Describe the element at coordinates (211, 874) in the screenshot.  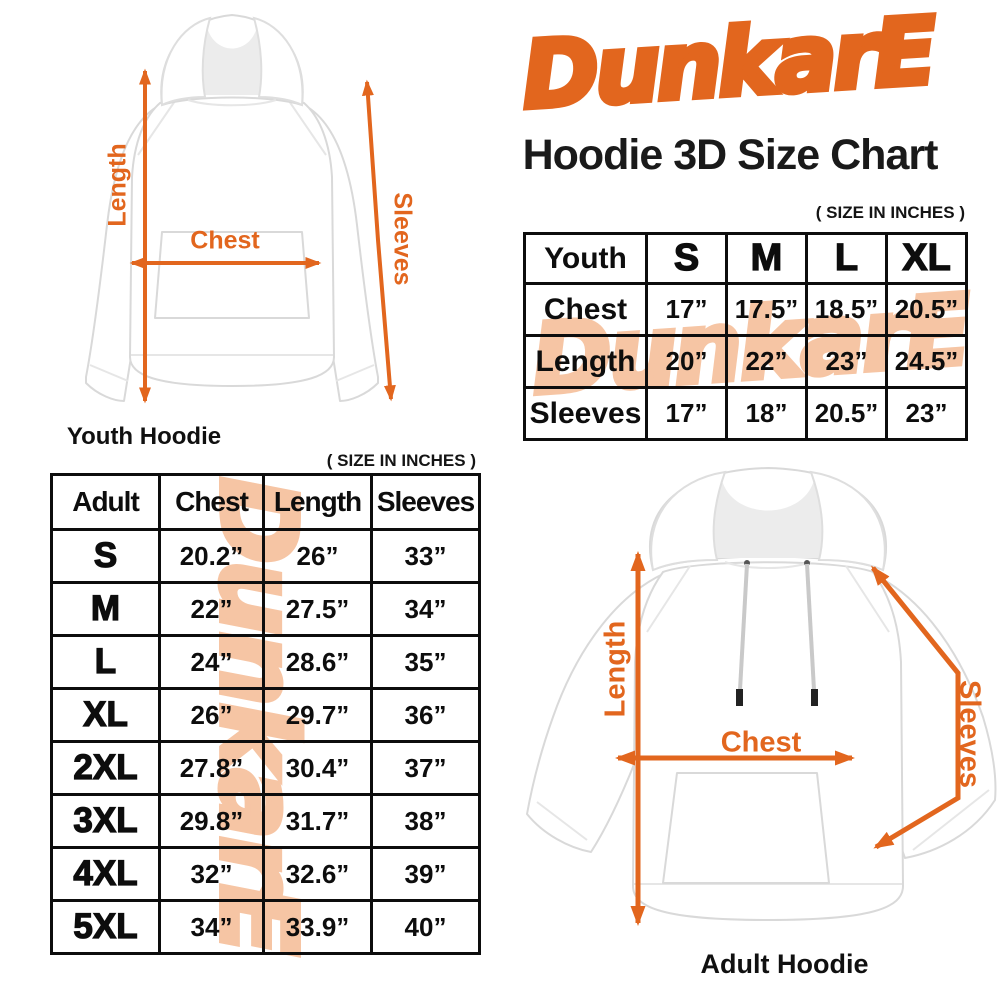
I see `size-value-cell: 32”` at that location.